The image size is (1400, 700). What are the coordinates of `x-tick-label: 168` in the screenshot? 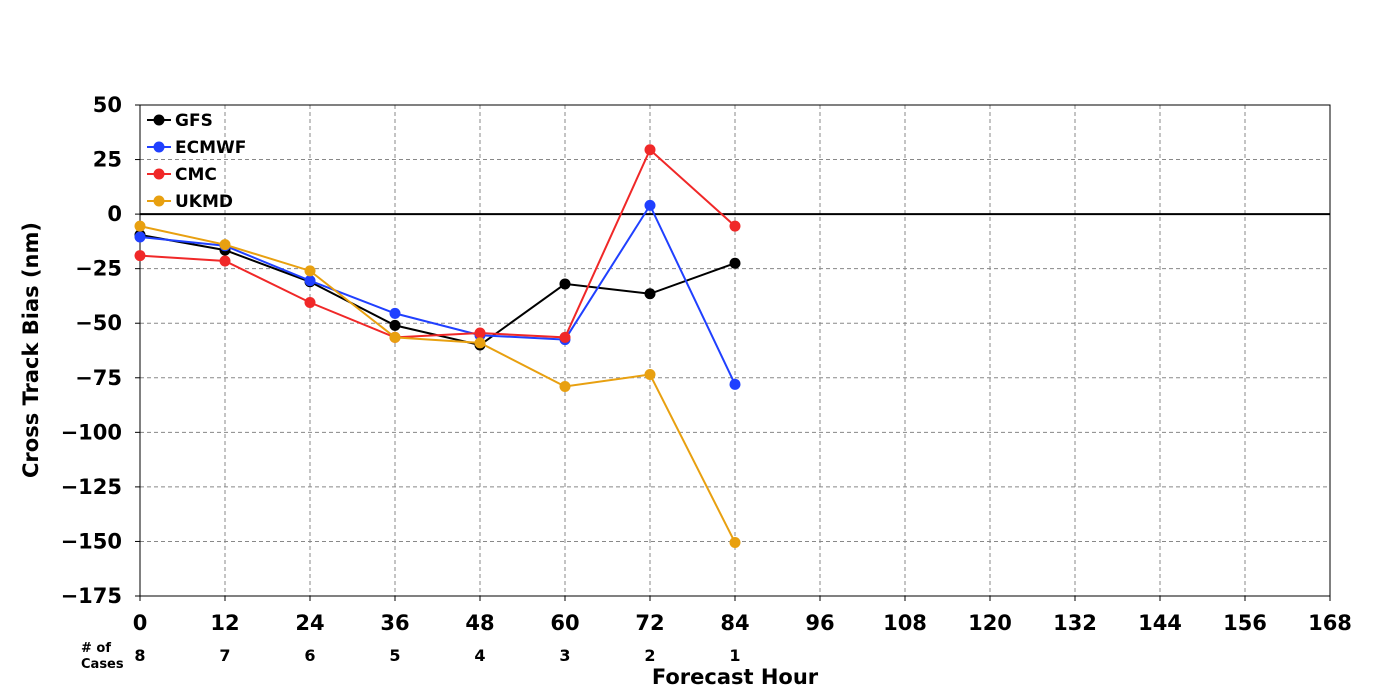 It's located at (1330, 623).